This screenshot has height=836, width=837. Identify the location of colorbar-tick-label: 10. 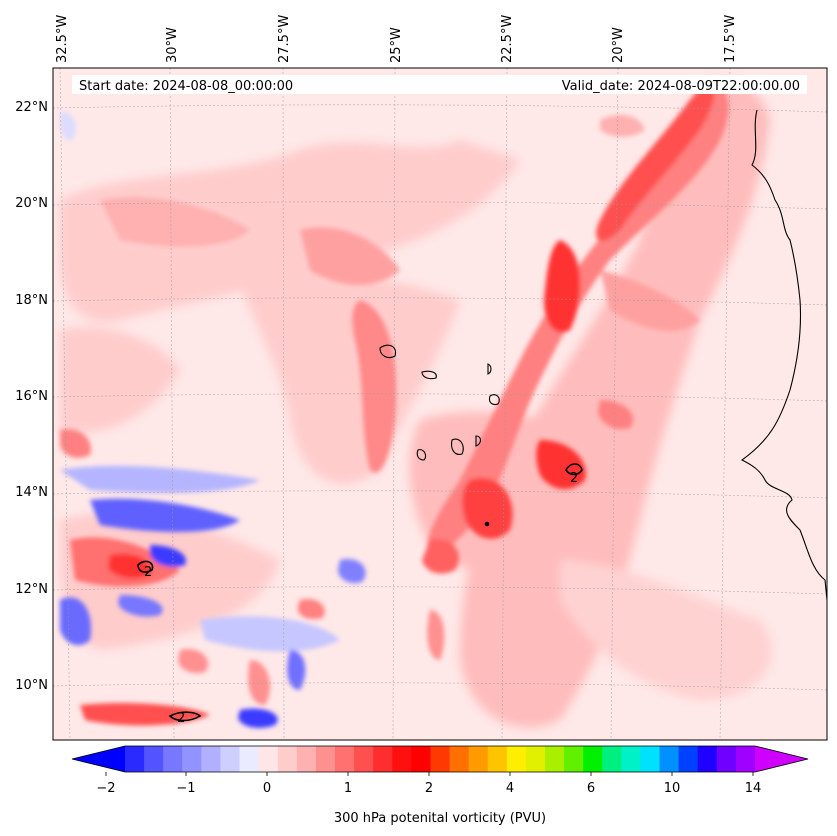
(672, 788).